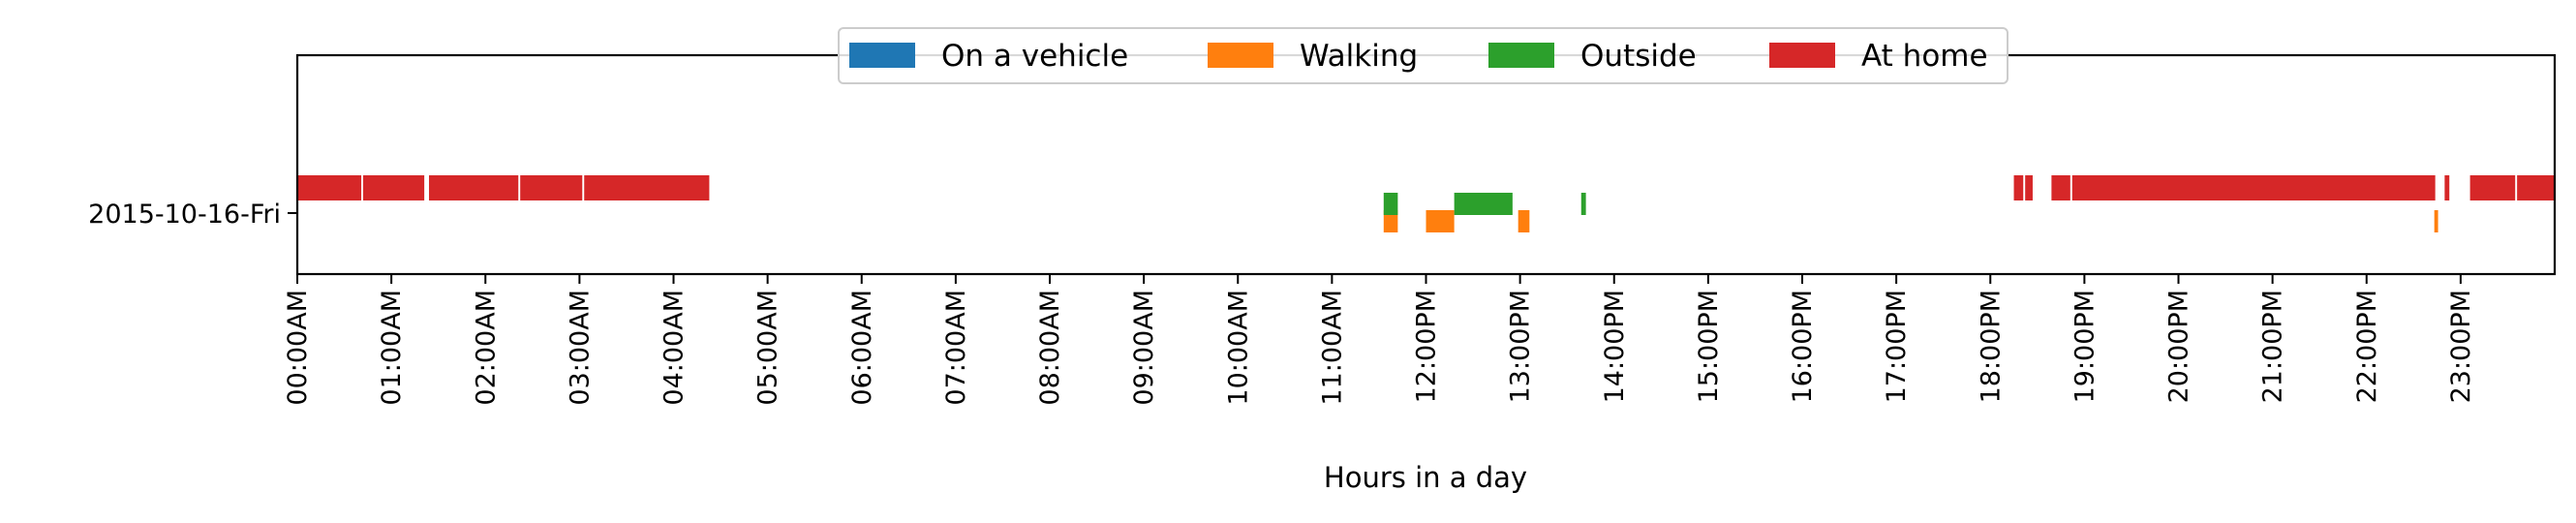 This screenshot has height=523, width=2576. What do you see at coordinates (2461, 346) in the screenshot?
I see `x-tick-label: 23:00PM` at bounding box center [2461, 346].